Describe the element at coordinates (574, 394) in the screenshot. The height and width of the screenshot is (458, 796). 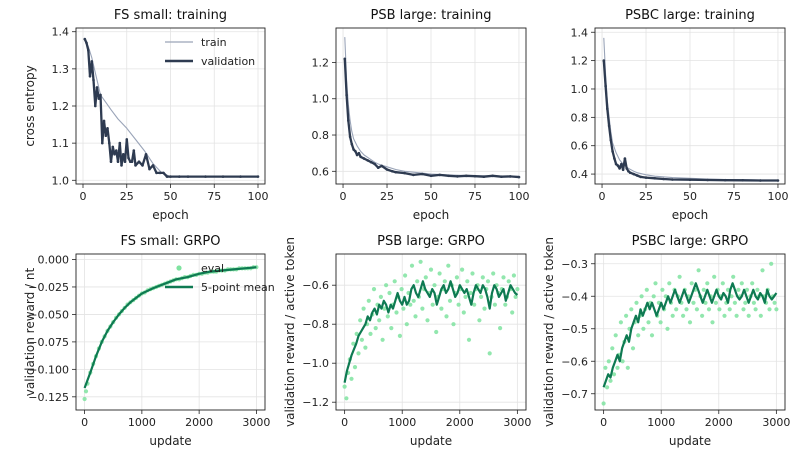
I see `y-tick-label: −0.7` at that location.